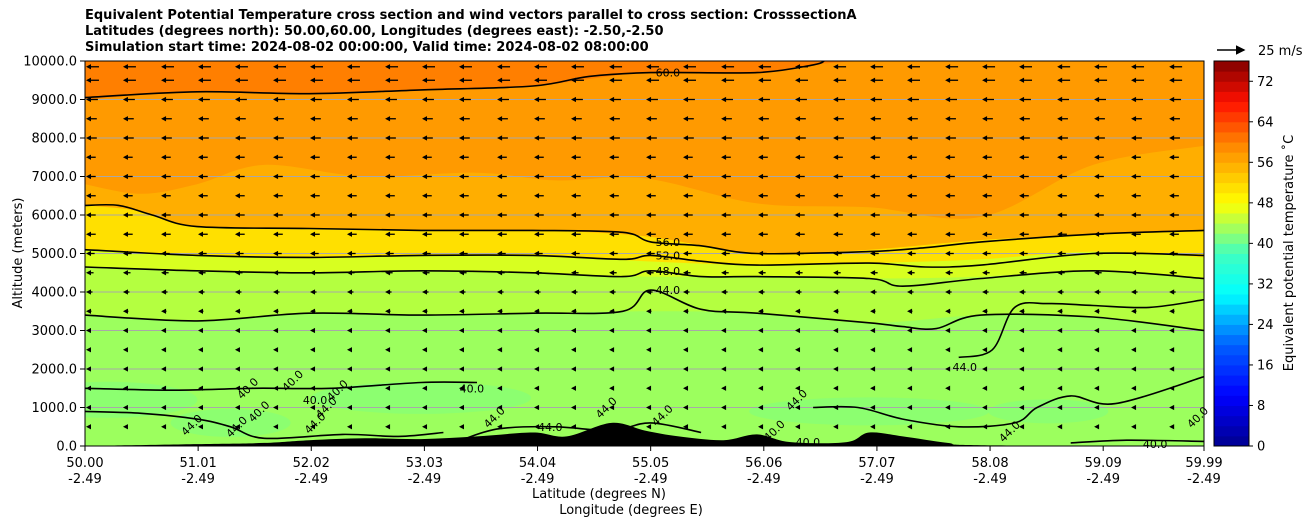 This screenshot has height=526, width=1308. What do you see at coordinates (537, 463) in the screenshot?
I see `x-tick-label-lat: 54.04` at bounding box center [537, 463].